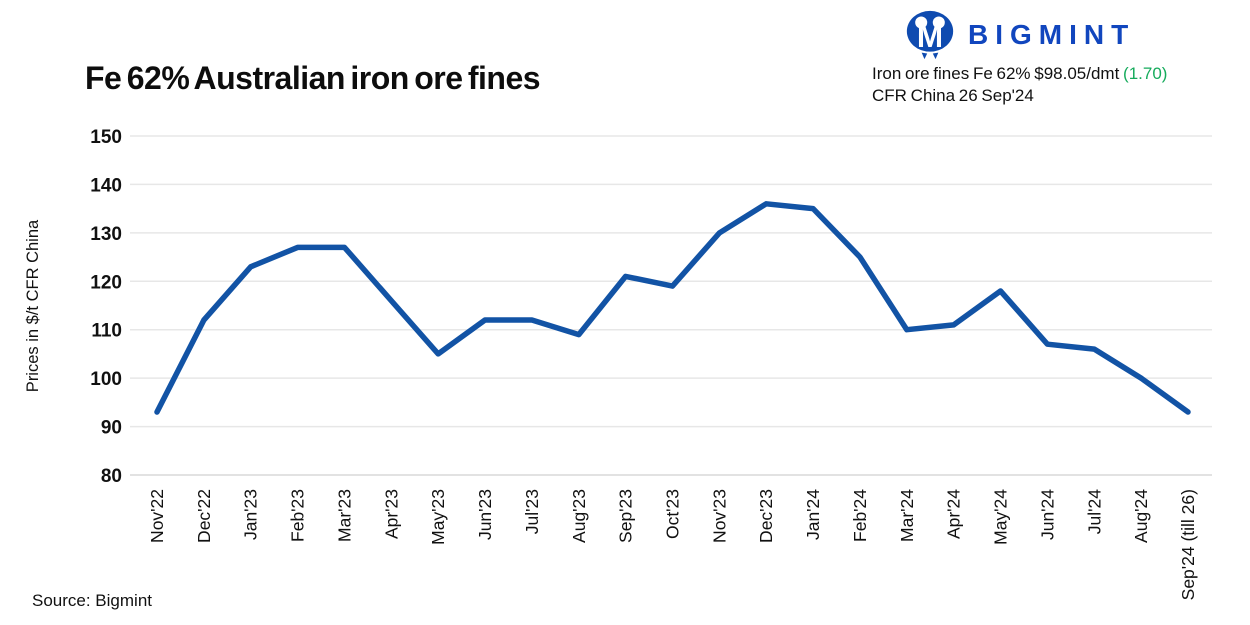 This screenshot has height=625, width=1250. I want to click on y-tick-label: 90, so click(111, 428).